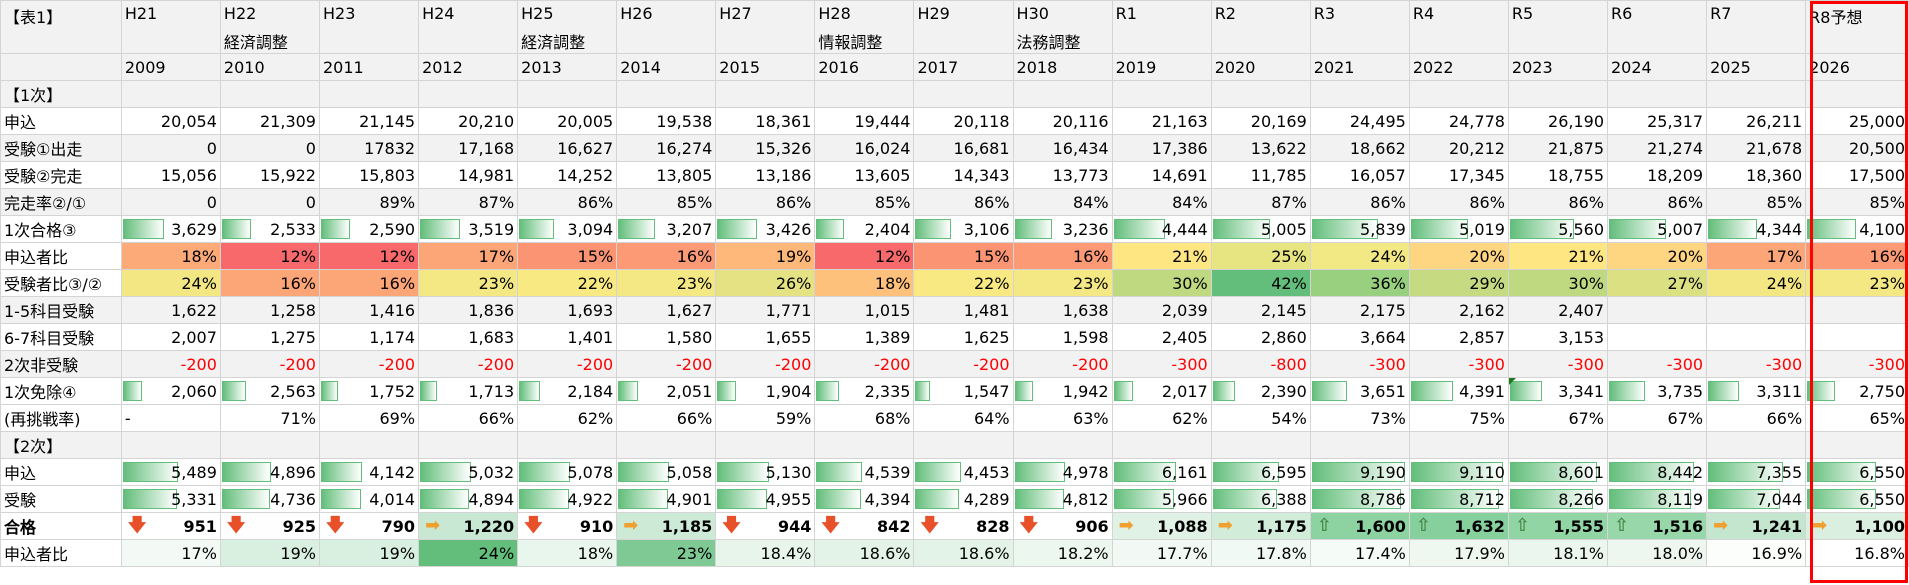 The height and width of the screenshot is (585, 1909). Describe the element at coordinates (689, 337) in the screenshot. I see `cell-value: 1,580` at that location.